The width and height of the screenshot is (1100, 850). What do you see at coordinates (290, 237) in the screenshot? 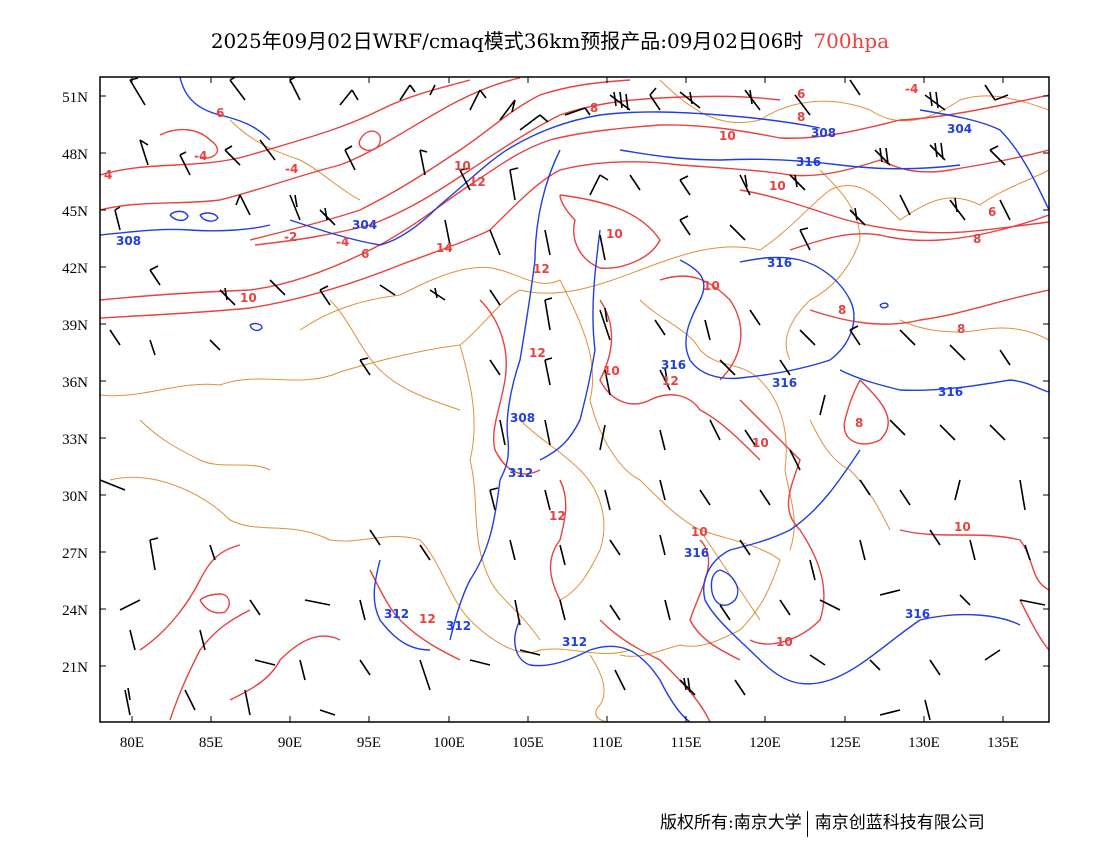
I see `temp-label: -2` at bounding box center [290, 237].